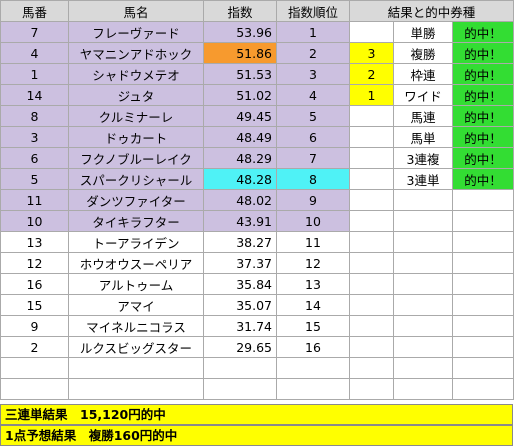 The height and width of the screenshot is (448, 515). Describe the element at coordinates (240, 158) in the screenshot. I see `cell-index: 48.29` at that location.